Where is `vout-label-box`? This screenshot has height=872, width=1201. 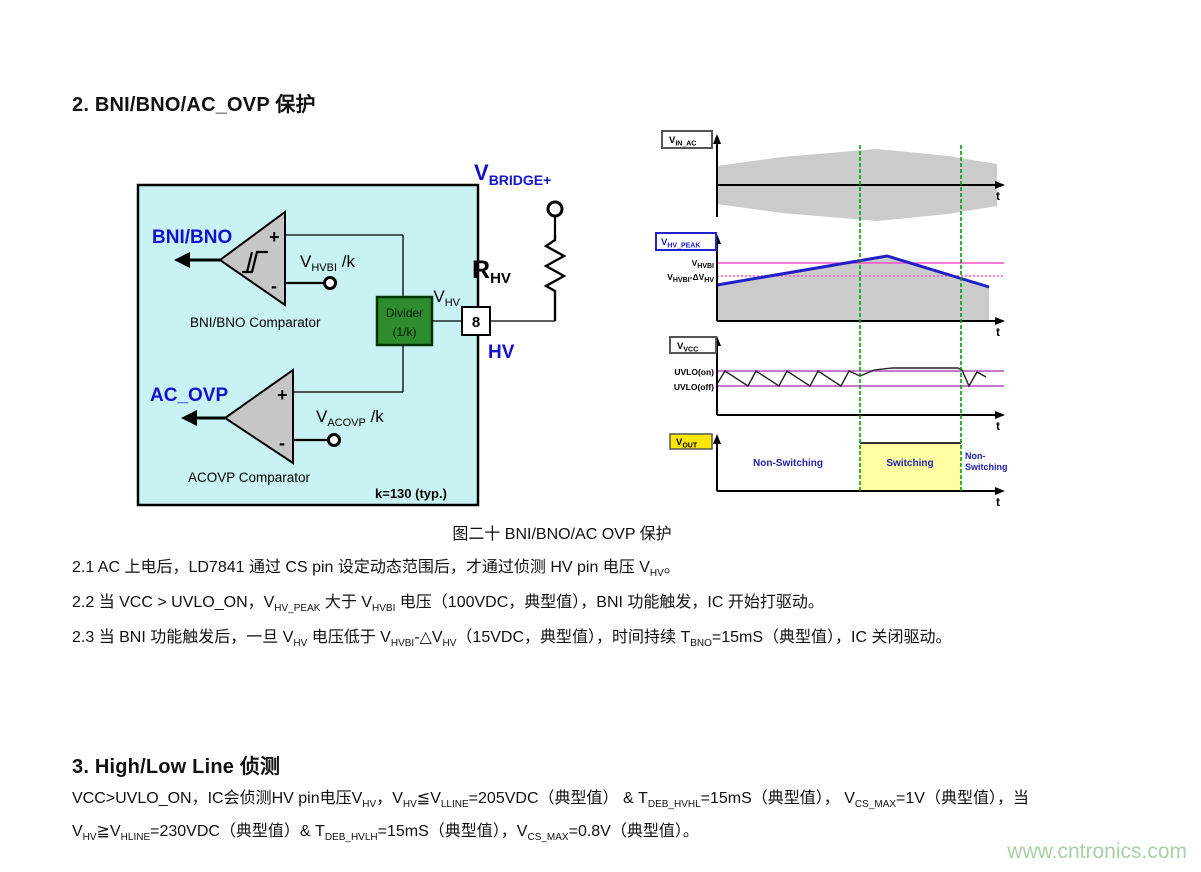
vout-label-box is located at coordinates (691, 441).